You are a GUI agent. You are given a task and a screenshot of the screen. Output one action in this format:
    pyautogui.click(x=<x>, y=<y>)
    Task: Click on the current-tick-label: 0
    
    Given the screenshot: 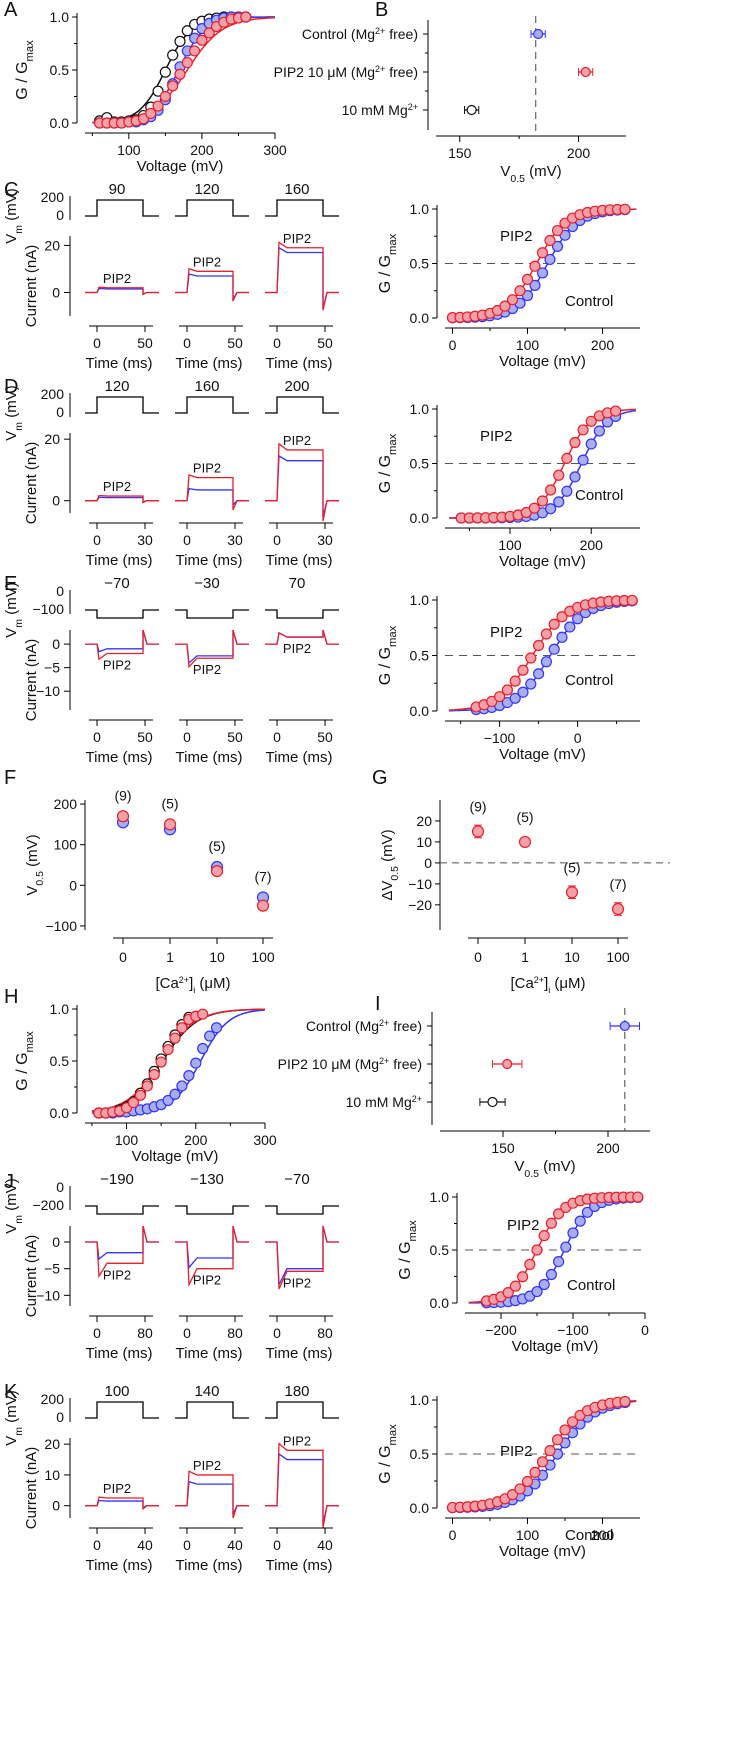 What is the action you would take?
    pyautogui.click(x=56, y=1242)
    